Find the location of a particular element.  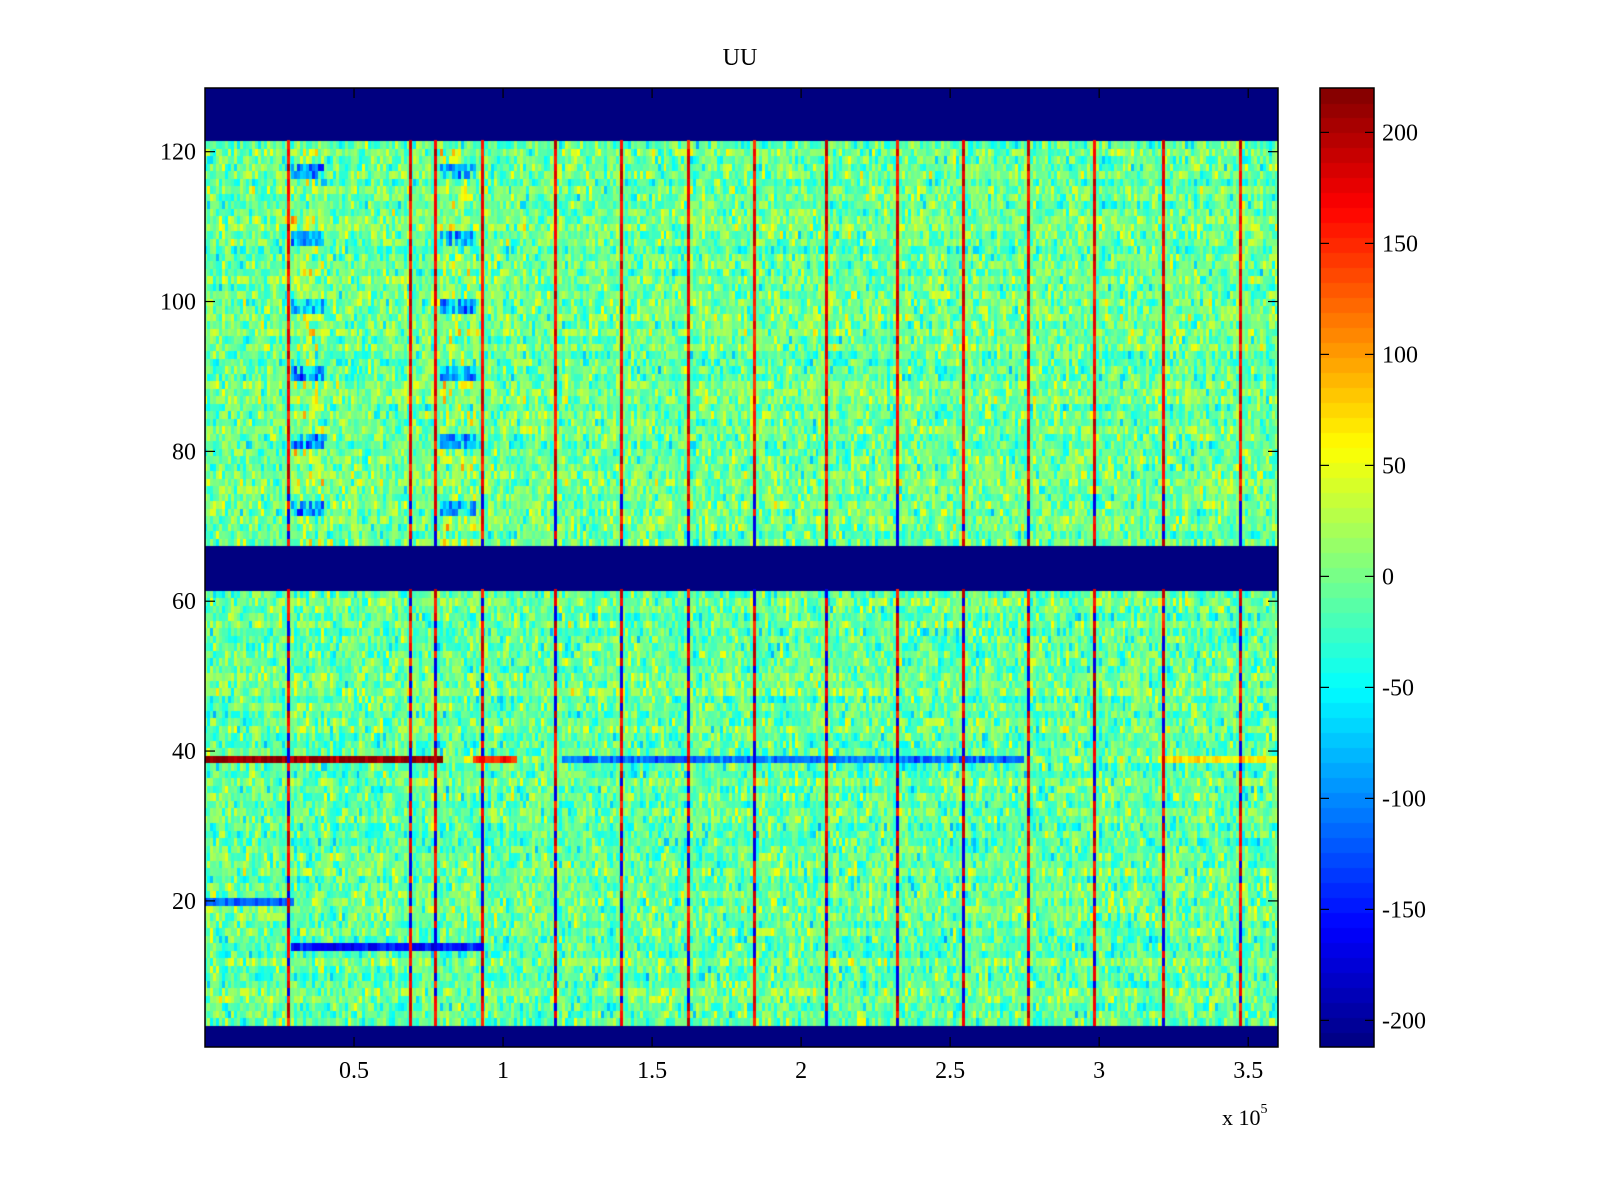

y-tick-label: 60 is located at coordinates (184, 602).